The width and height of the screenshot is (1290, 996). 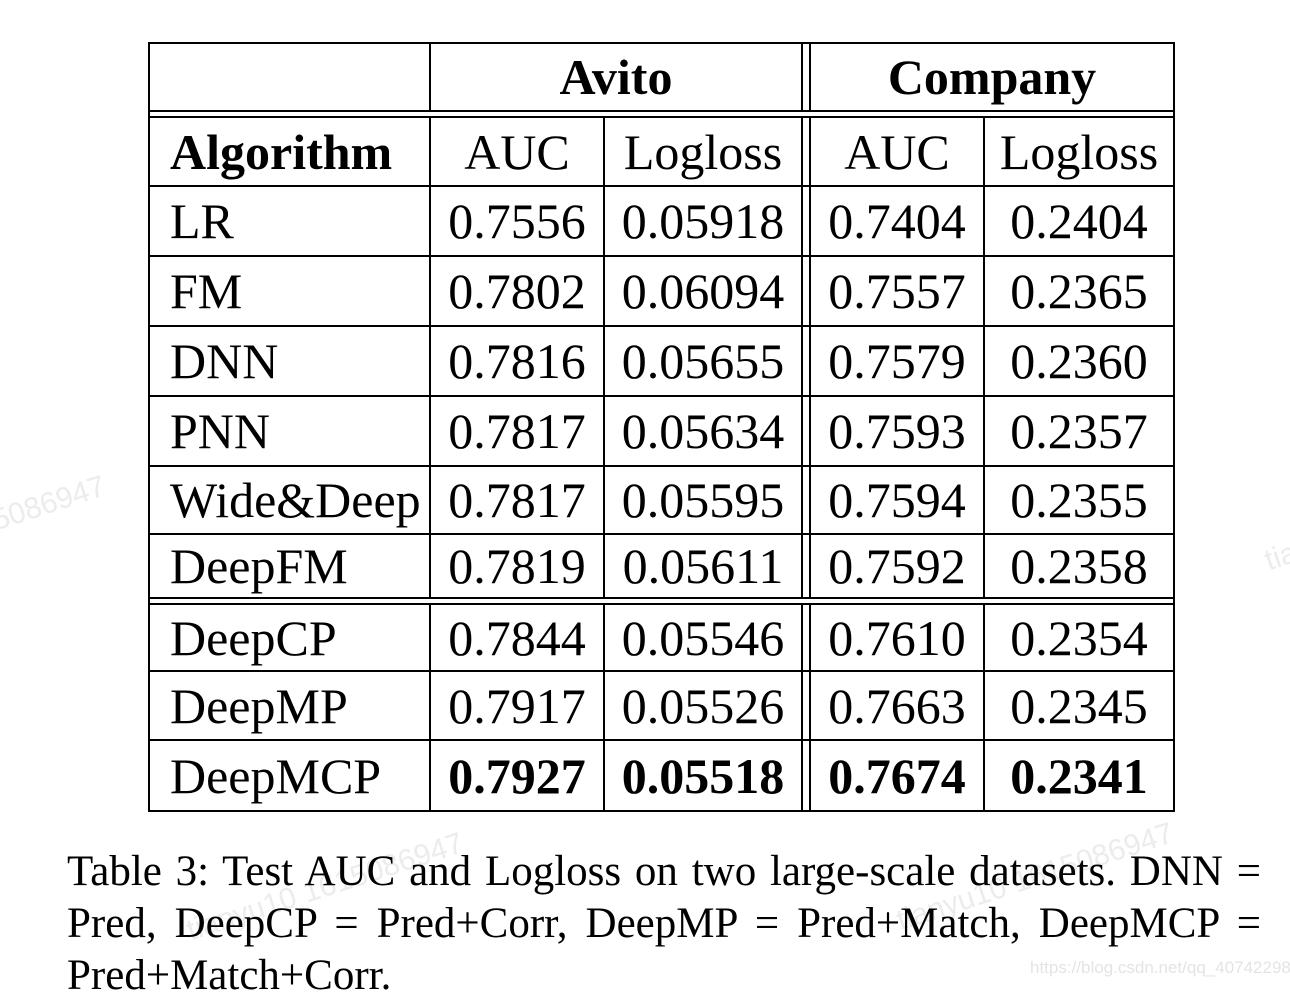 What do you see at coordinates (290, 706) in the screenshot?
I see `algorithm-name: DeepMP` at bounding box center [290, 706].